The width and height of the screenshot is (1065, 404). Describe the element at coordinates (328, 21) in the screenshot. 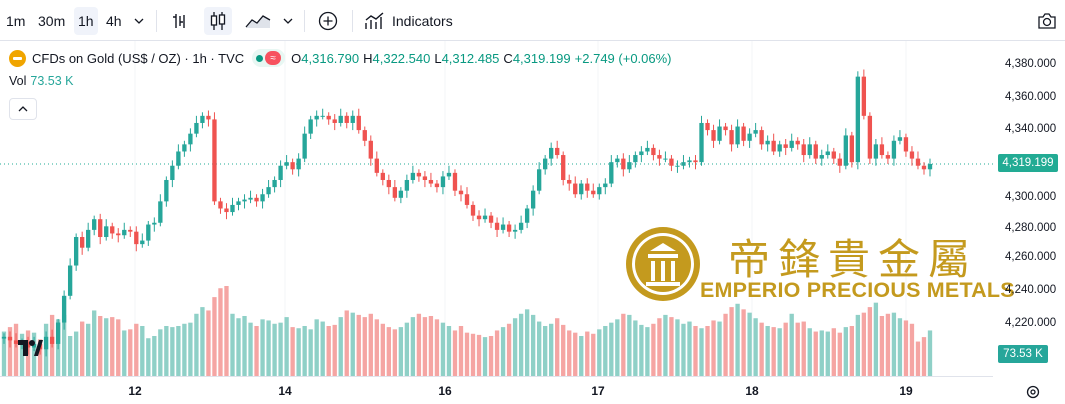

I see `compare-add-symbol-icon` at that location.